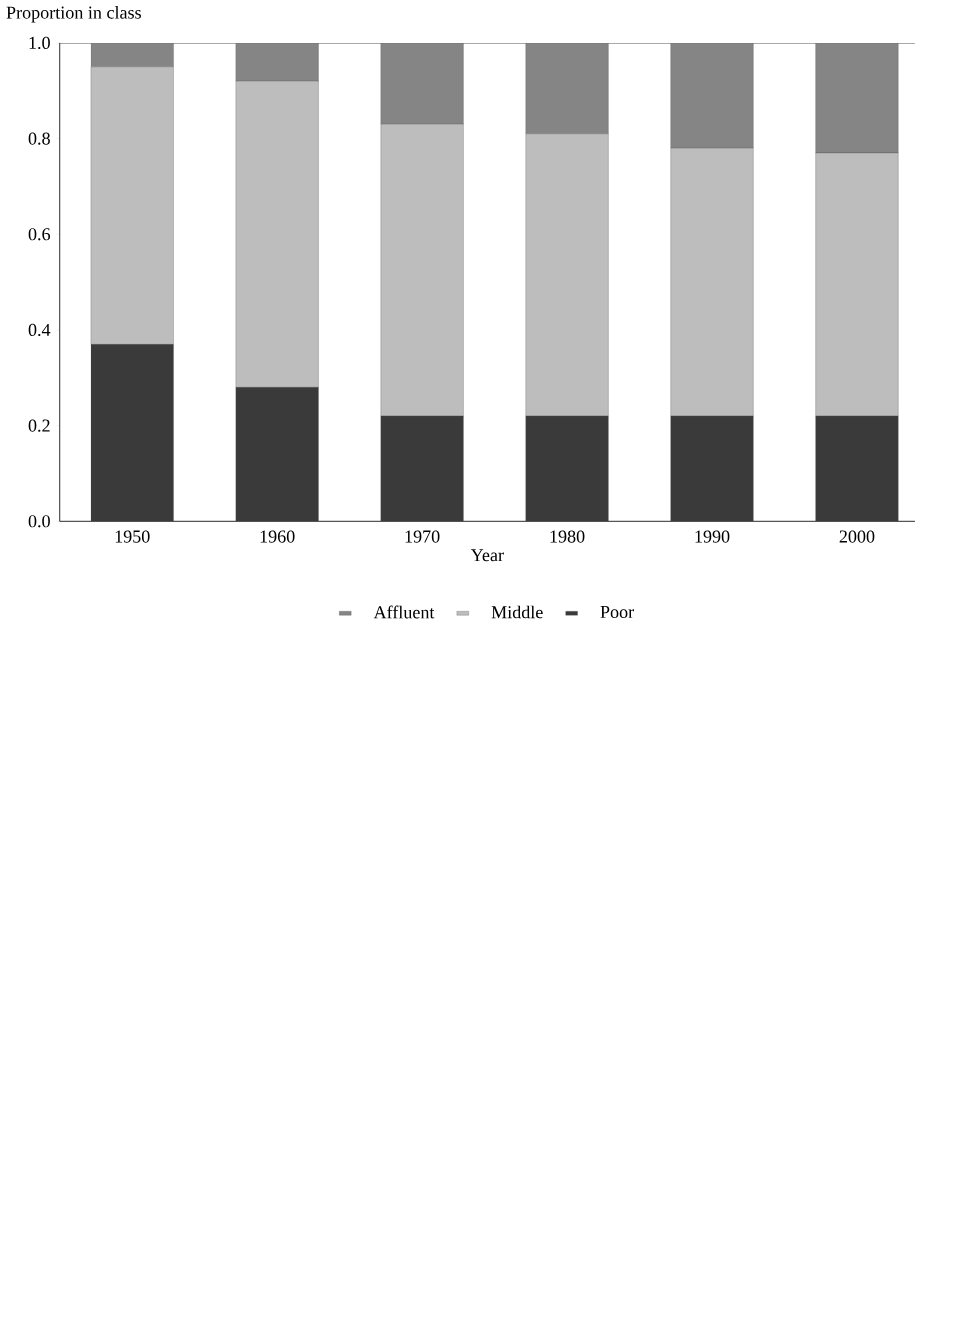 Image resolution: width=968 pixels, height=1325 pixels. I want to click on y-tick-label: 0.6, so click(39, 234).